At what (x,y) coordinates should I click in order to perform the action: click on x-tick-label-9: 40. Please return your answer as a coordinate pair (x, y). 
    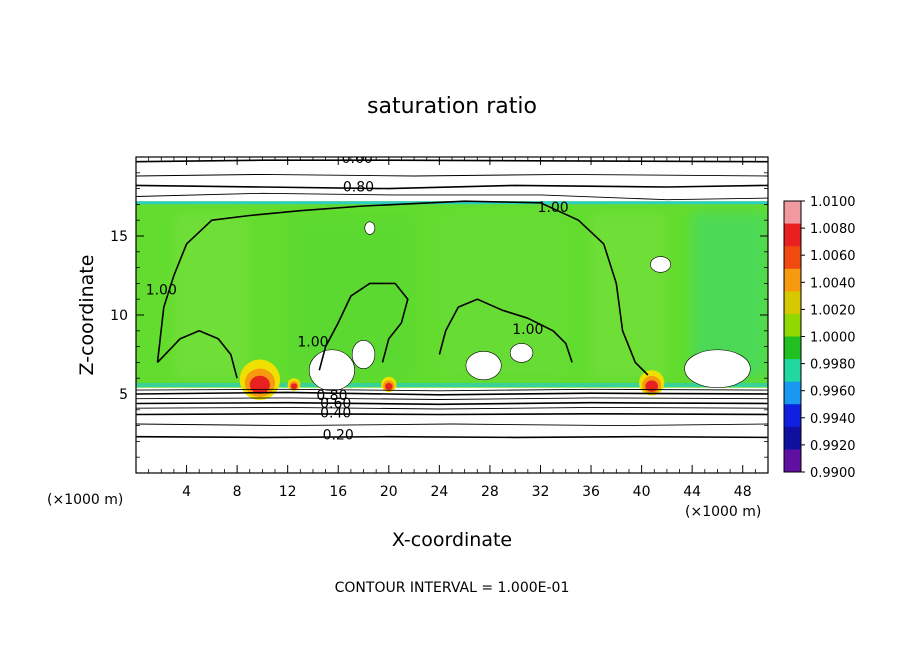
    Looking at the image, I should click on (642, 492).